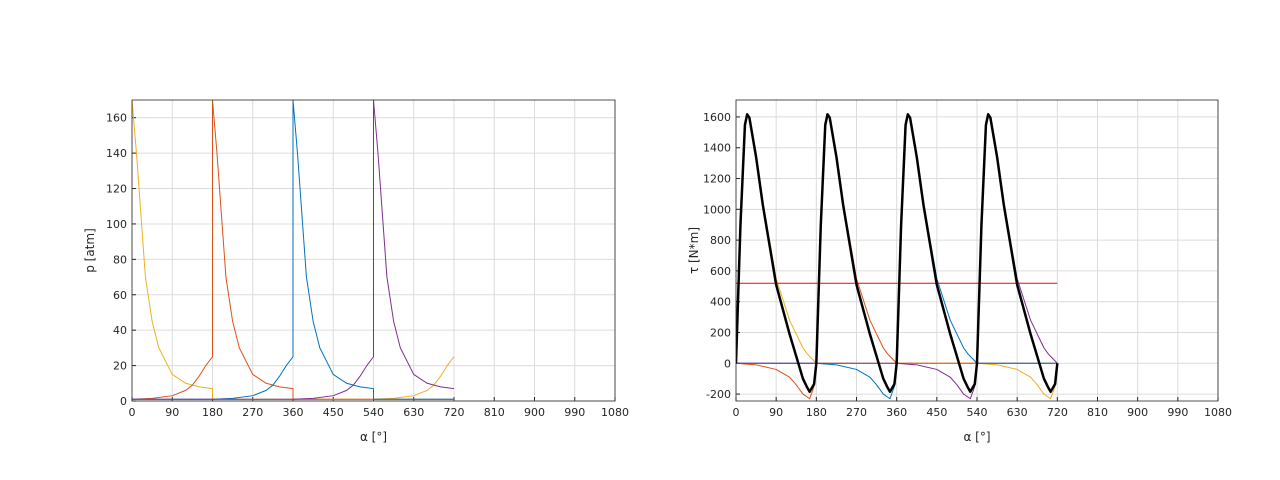 This screenshot has height=480, width=1280. I want to click on y-tick-label: 120, so click(116, 189).